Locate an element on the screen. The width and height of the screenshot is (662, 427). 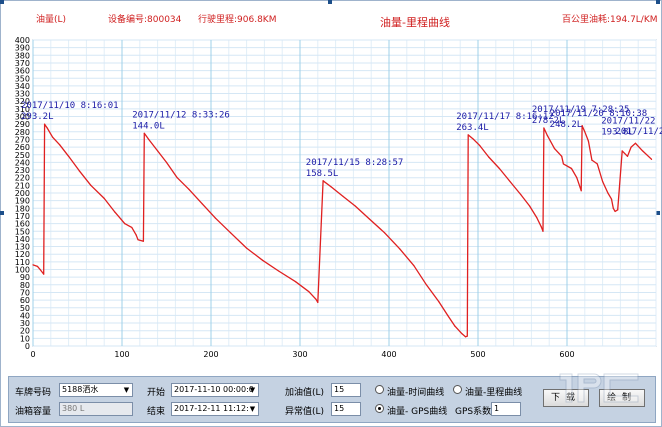
x-tick-label: 300 is located at coordinates (299, 354).